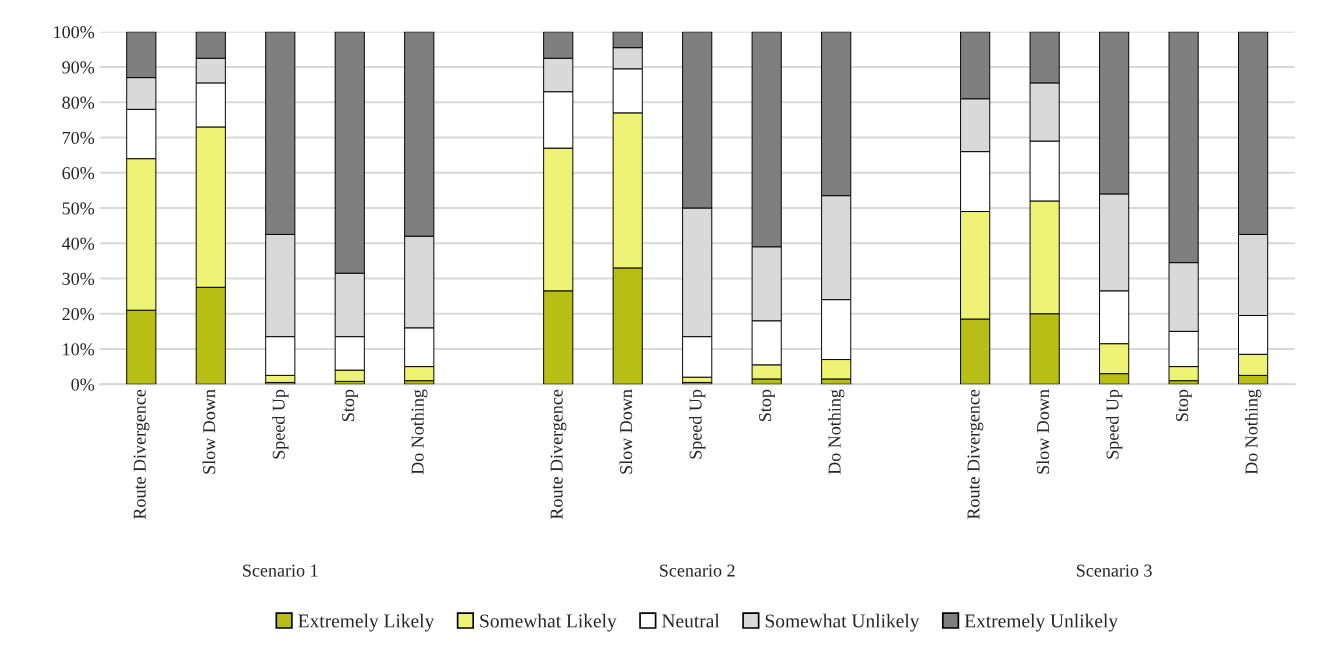  What do you see at coordinates (78, 173) in the screenshot?
I see `y-tick-label: 60%` at bounding box center [78, 173].